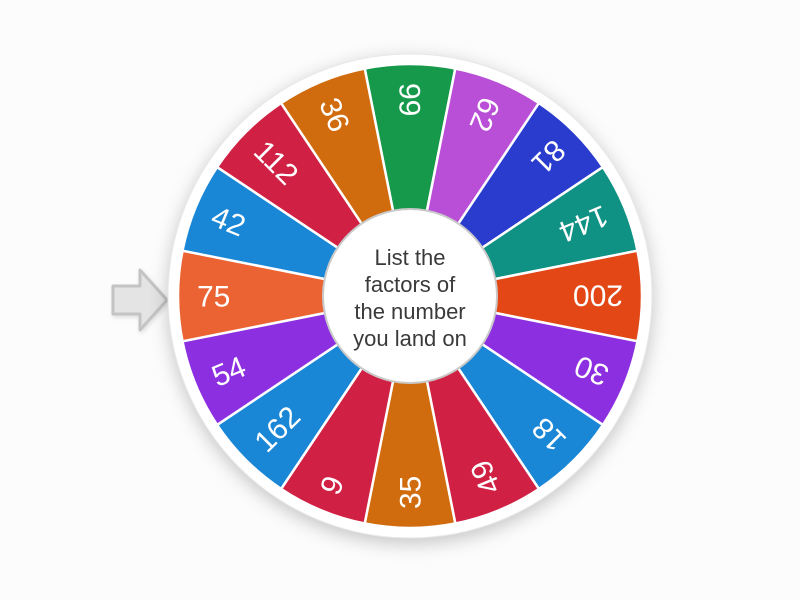 This screenshot has height=600, width=800. I want to click on segment-label: 75, so click(213, 297).